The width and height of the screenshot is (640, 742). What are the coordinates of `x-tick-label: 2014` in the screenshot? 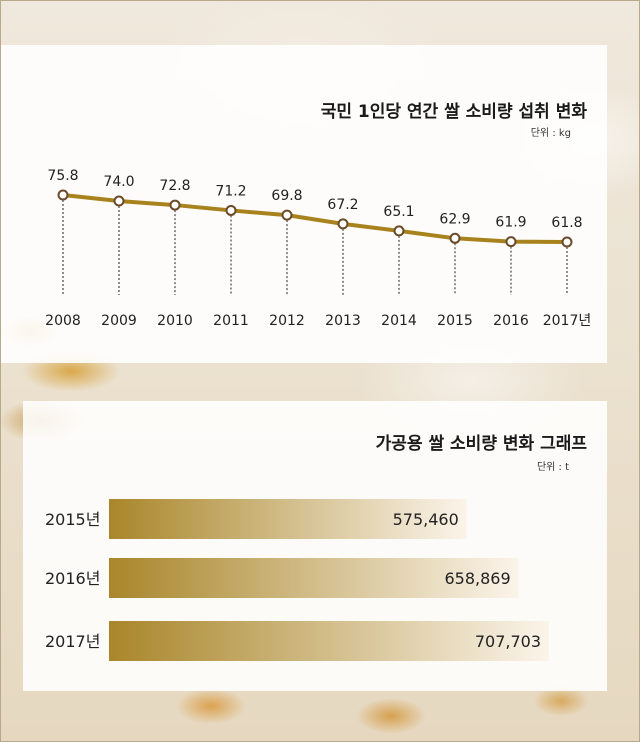 It's located at (399, 321).